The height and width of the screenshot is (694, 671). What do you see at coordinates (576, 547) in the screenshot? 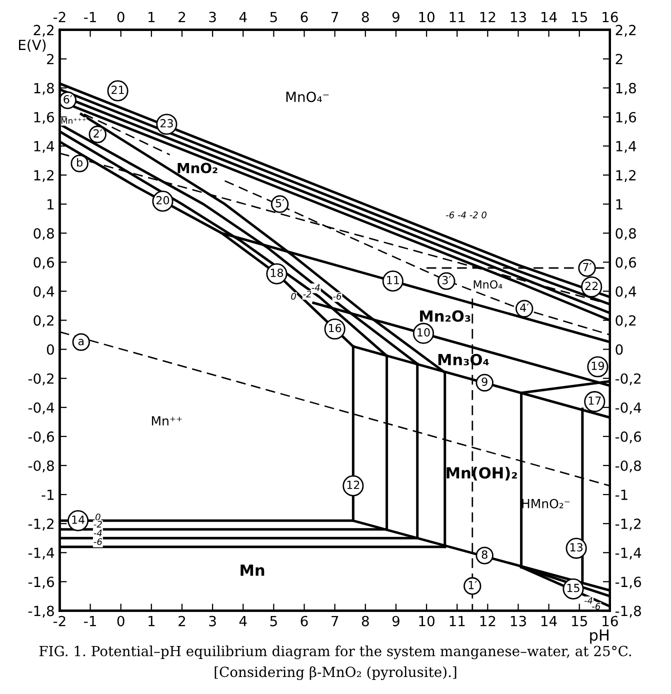
I see `annotation: 13` at bounding box center [576, 547].